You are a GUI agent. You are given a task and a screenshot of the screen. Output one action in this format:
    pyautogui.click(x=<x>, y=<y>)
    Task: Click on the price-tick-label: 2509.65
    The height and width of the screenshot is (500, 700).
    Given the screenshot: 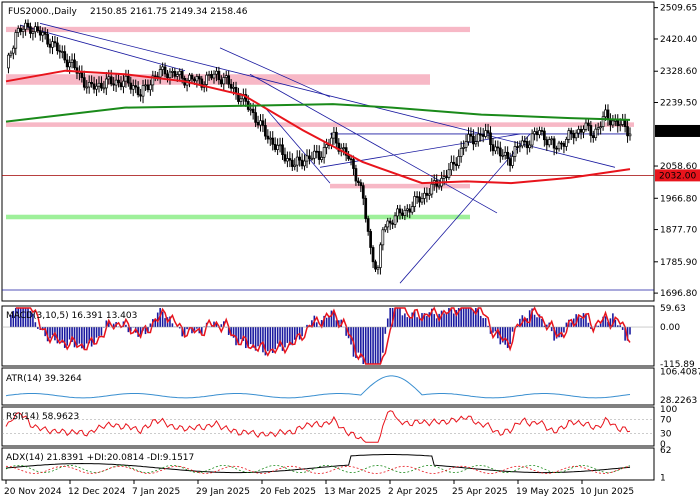 What is the action you would take?
    pyautogui.click(x=678, y=9)
    